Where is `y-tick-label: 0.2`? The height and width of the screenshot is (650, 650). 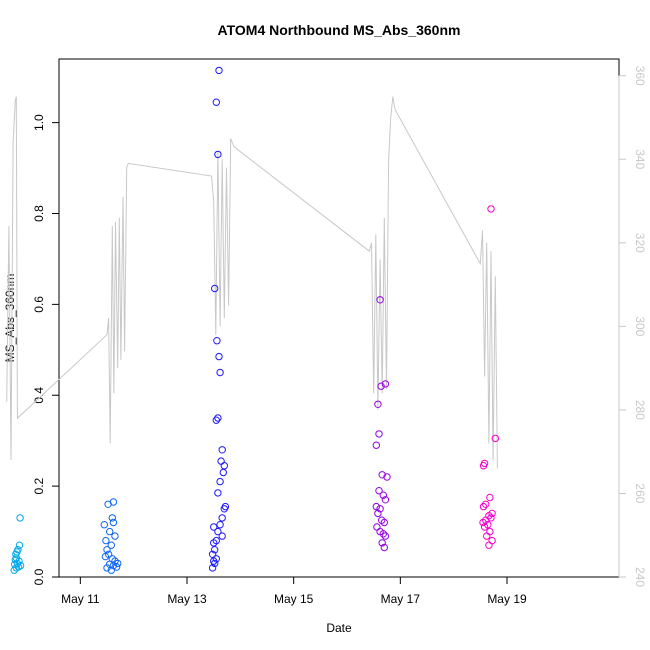
y-tick-label: 0.2 is located at coordinates (39, 485).